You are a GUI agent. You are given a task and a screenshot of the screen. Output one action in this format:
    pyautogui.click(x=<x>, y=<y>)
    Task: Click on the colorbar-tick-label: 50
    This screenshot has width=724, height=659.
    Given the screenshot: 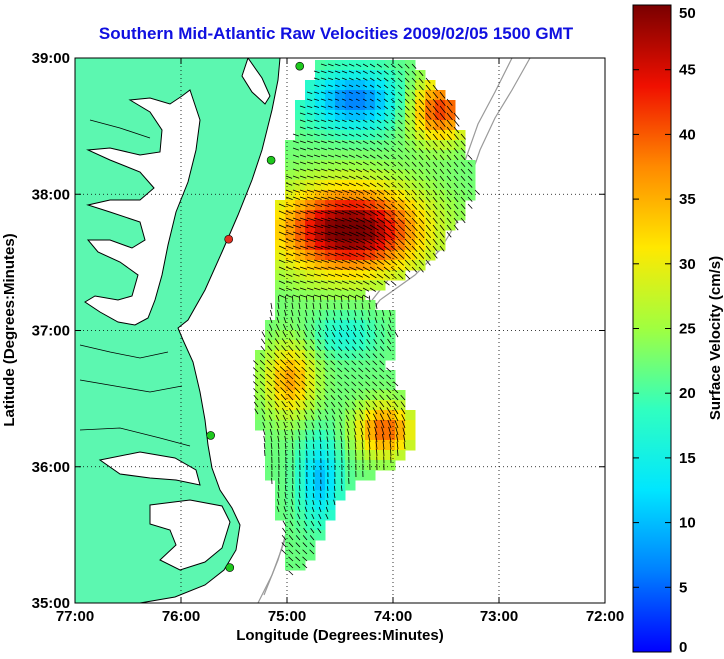 What is the action you would take?
    pyautogui.click(x=687, y=13)
    